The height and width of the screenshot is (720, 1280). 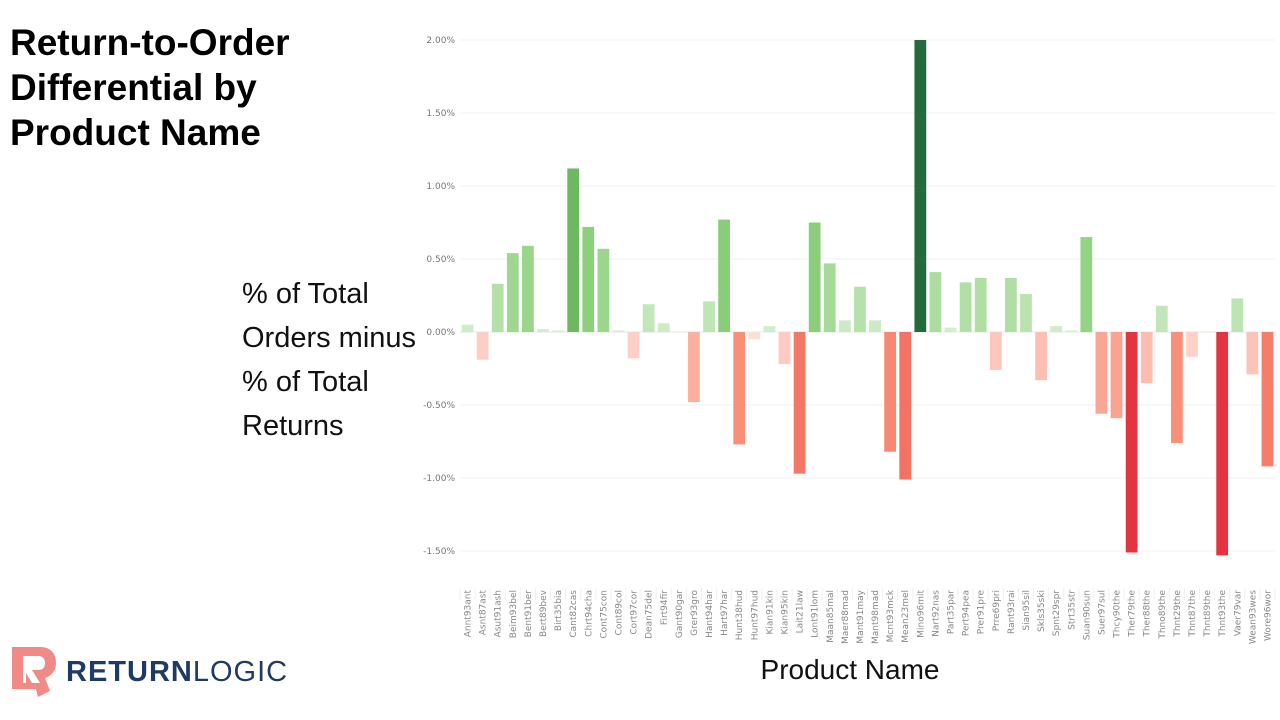 What do you see at coordinates (965, 307) in the screenshot?
I see `bar-Pert94pea` at bounding box center [965, 307].